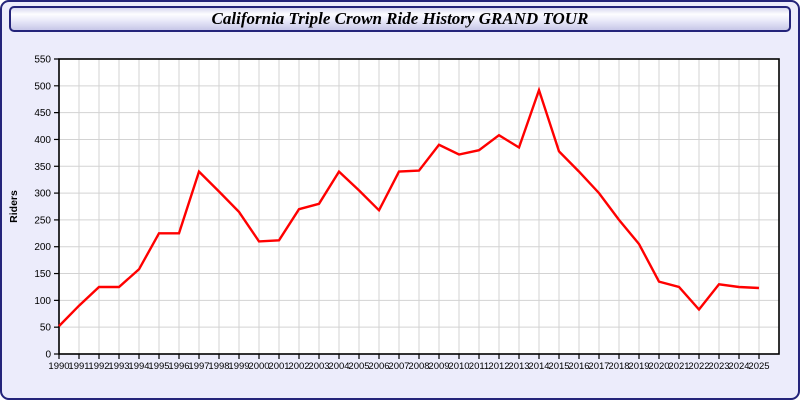  I want to click on x-tick-label: 2011, so click(479, 366).